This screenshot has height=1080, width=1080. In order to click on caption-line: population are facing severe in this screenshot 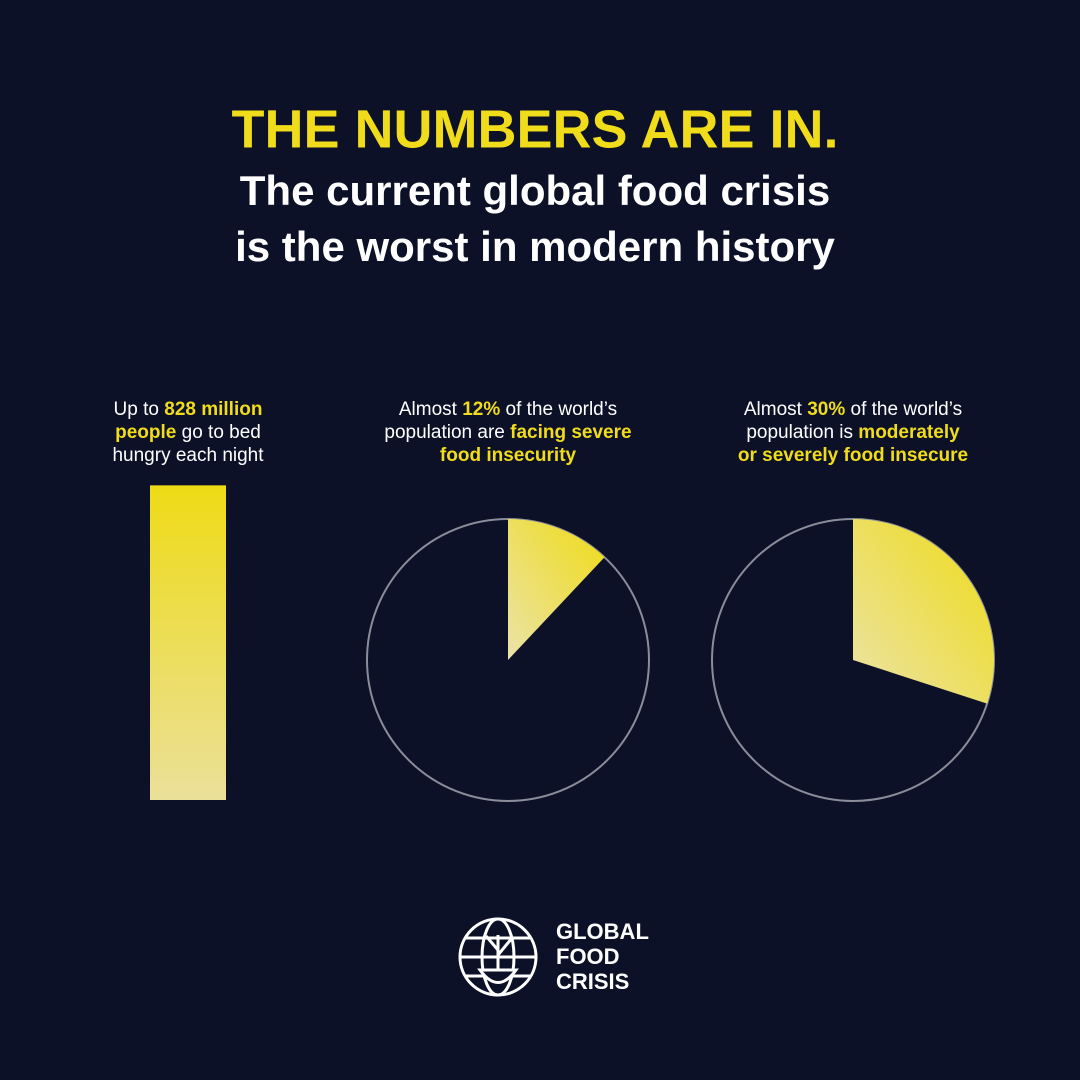, I will do `click(507, 432)`.